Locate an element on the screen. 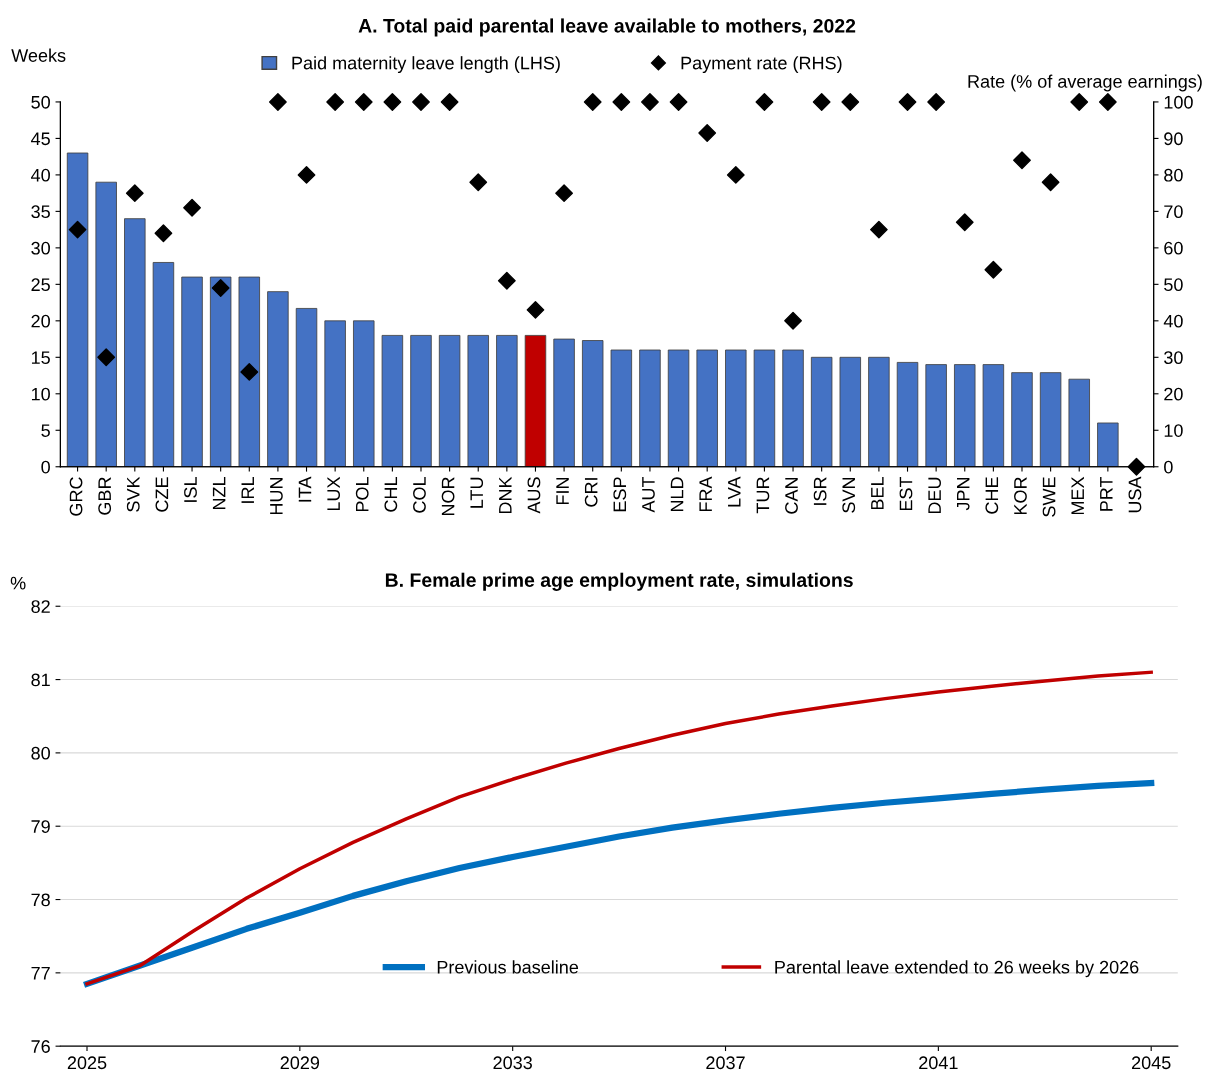 This screenshot has width=1208, height=1073. x-tick-label: FRA is located at coordinates (705, 494).